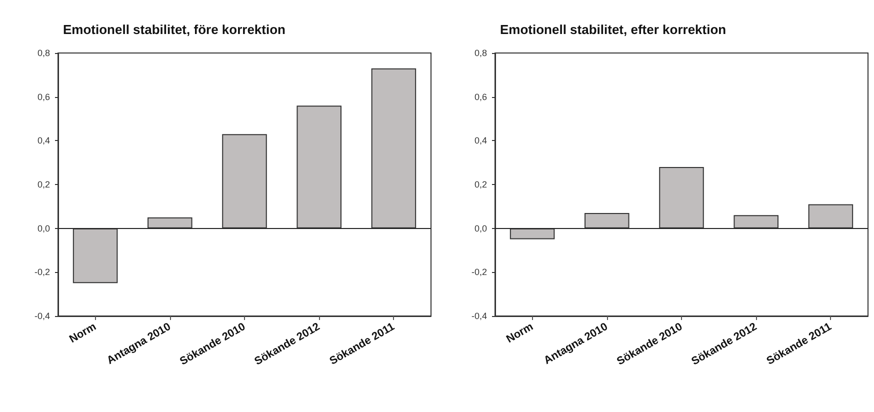 The image size is (874, 412). What do you see at coordinates (613, 29) in the screenshot?
I see `chart-title: Emotionell stabilitet, efter korrektion` at bounding box center [613, 29].